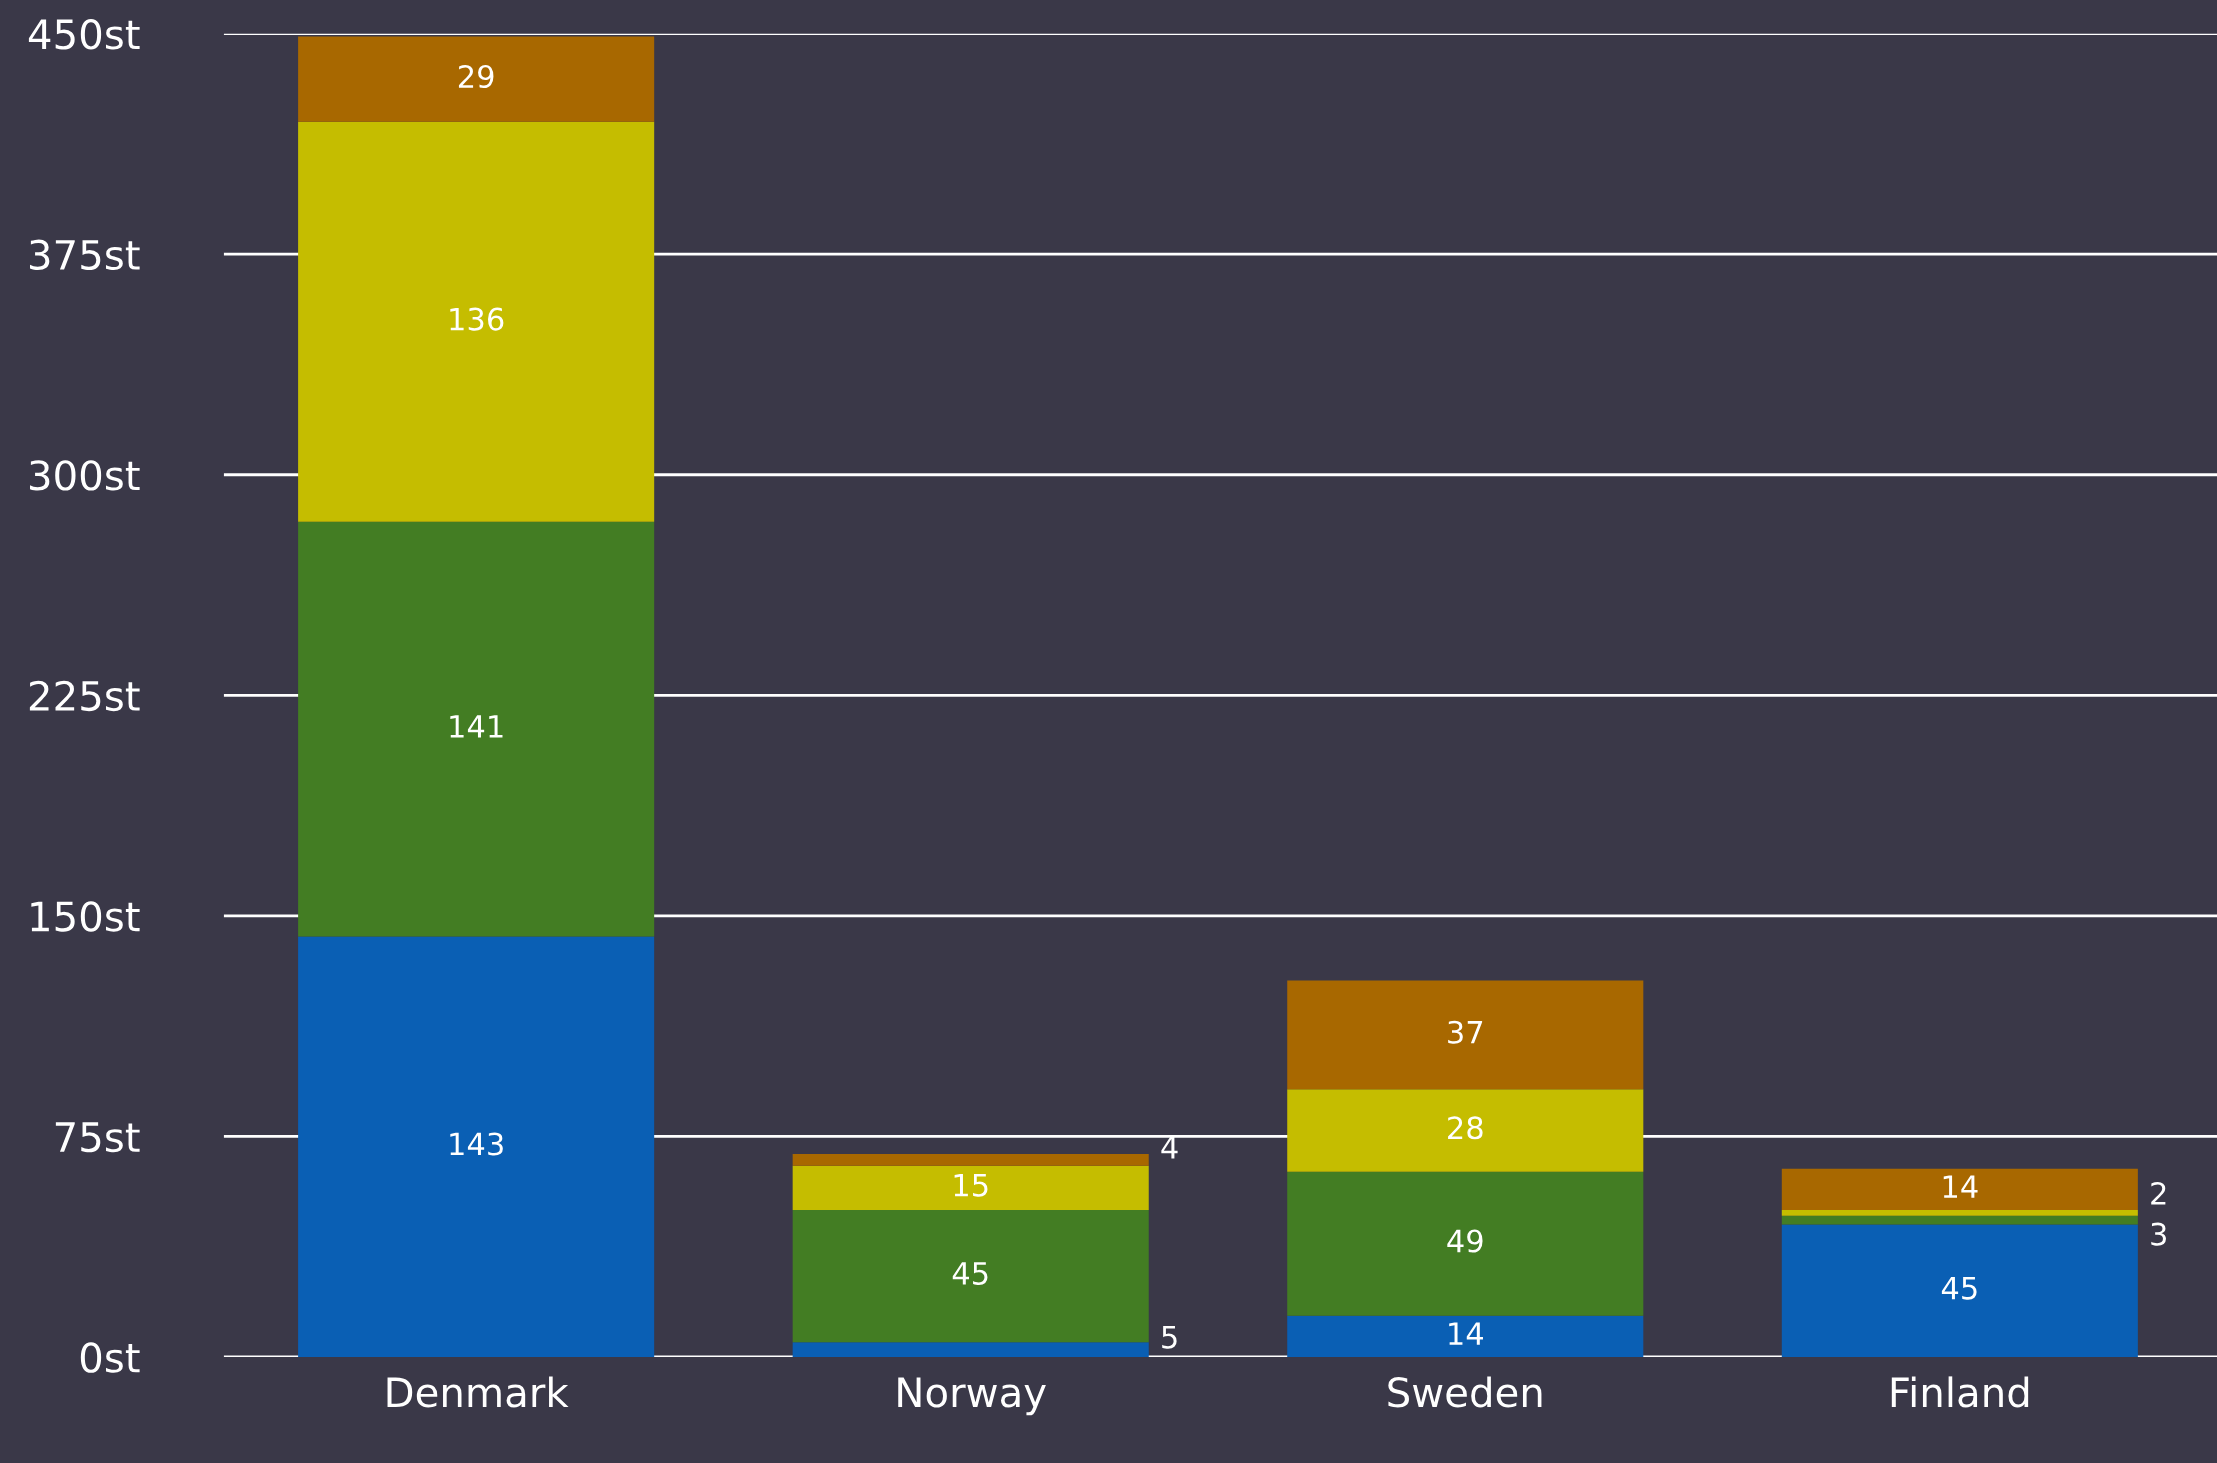 The height and width of the screenshot is (1463, 2217). What do you see at coordinates (476, 76) in the screenshot?
I see `data-label: 29` at bounding box center [476, 76].